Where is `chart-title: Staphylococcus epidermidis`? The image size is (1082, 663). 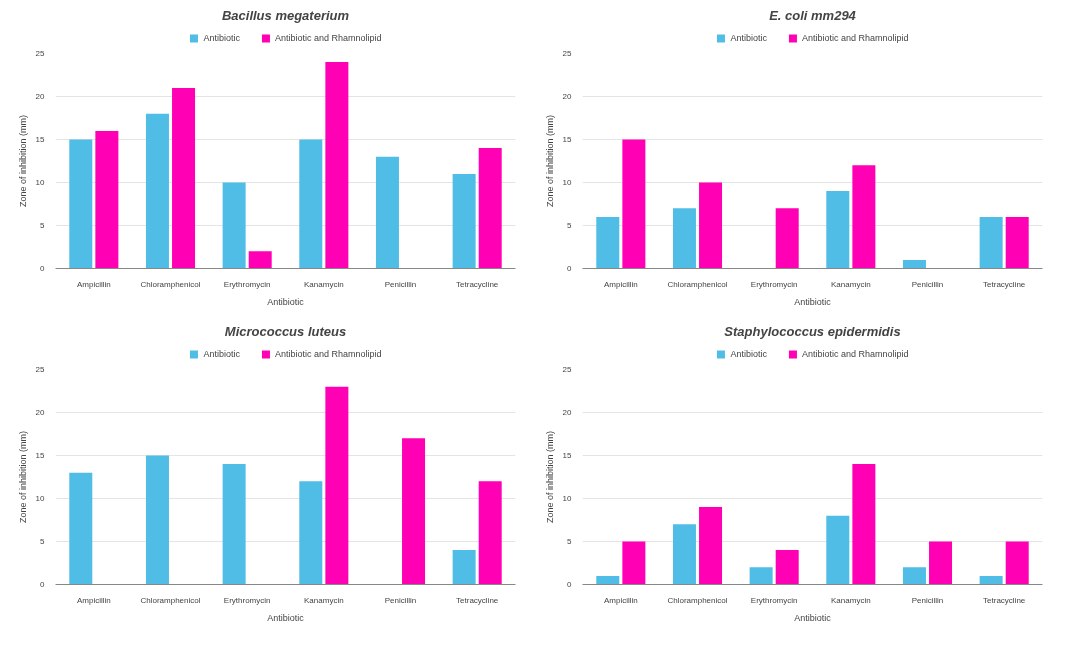 chart-title: Staphylococcus epidermidis is located at coordinates (812, 331).